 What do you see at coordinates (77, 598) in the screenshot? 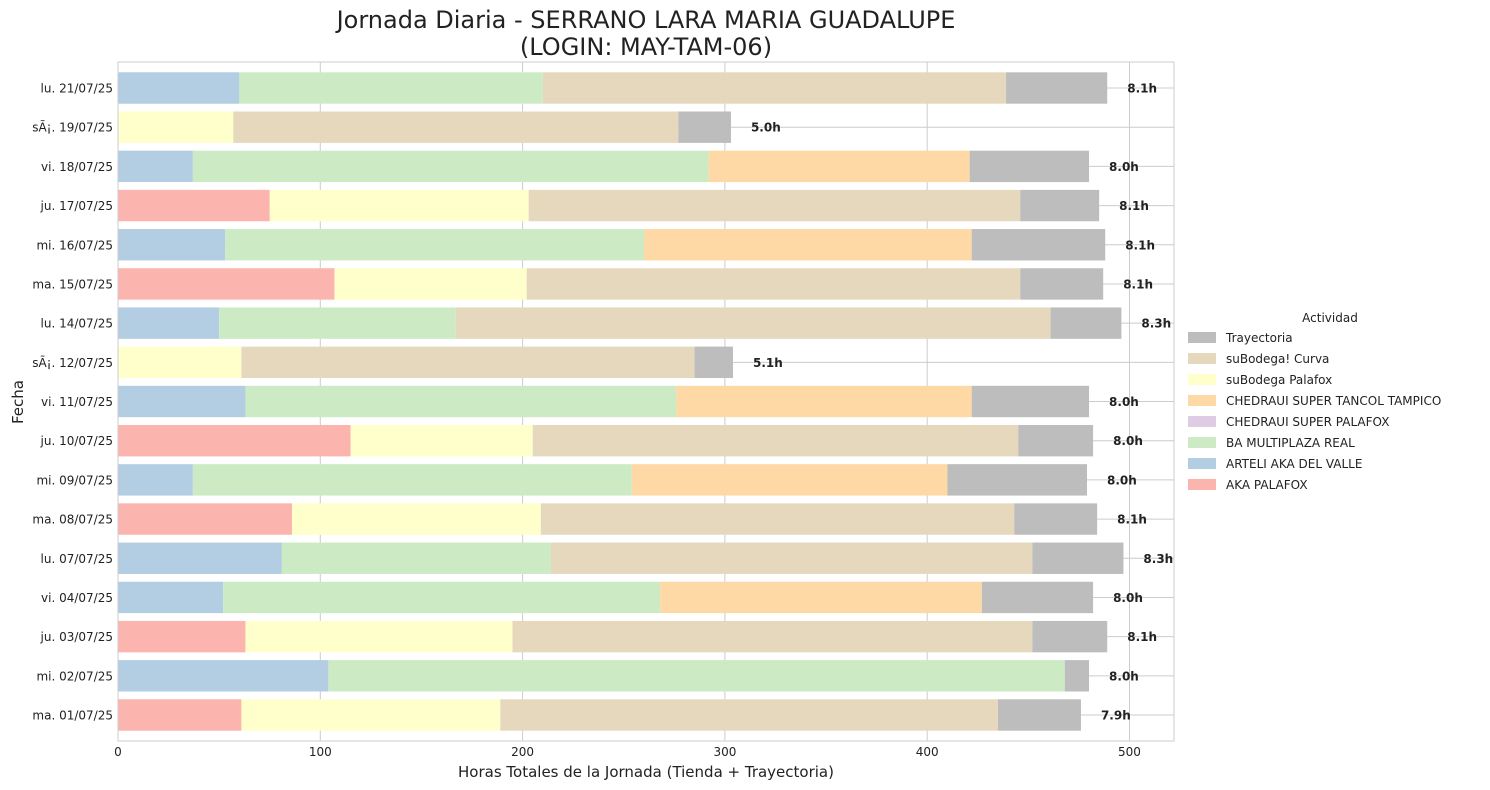
I see `y-tick-label: vi. 04/07/25` at bounding box center [77, 598].